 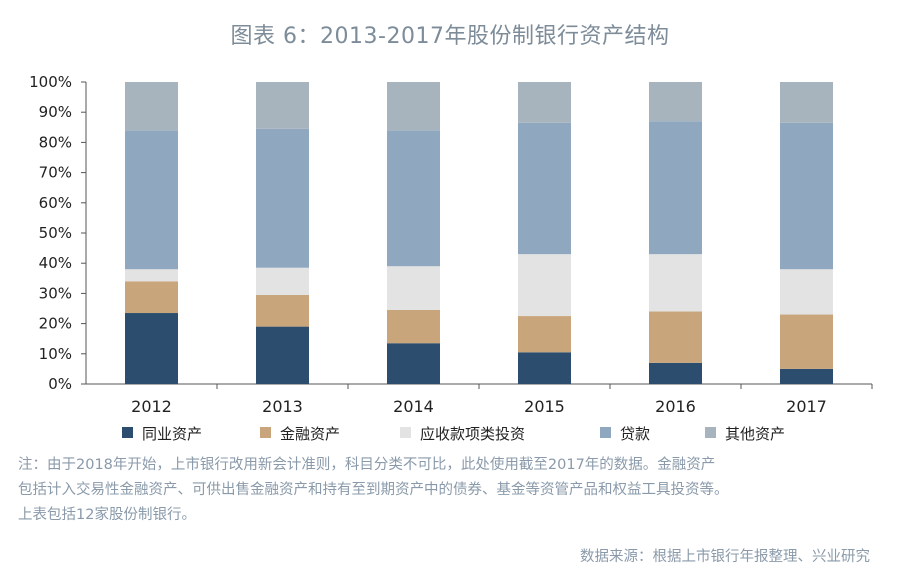 I want to click on y-tick-label: 60%, so click(x=55, y=203).